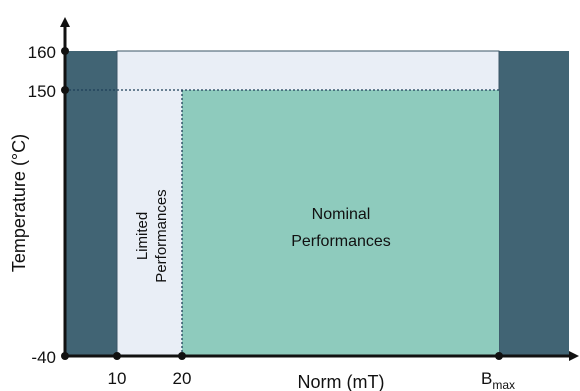  Describe the element at coordinates (65, 356) in the screenshot. I see `tick-dot-origin` at that location.